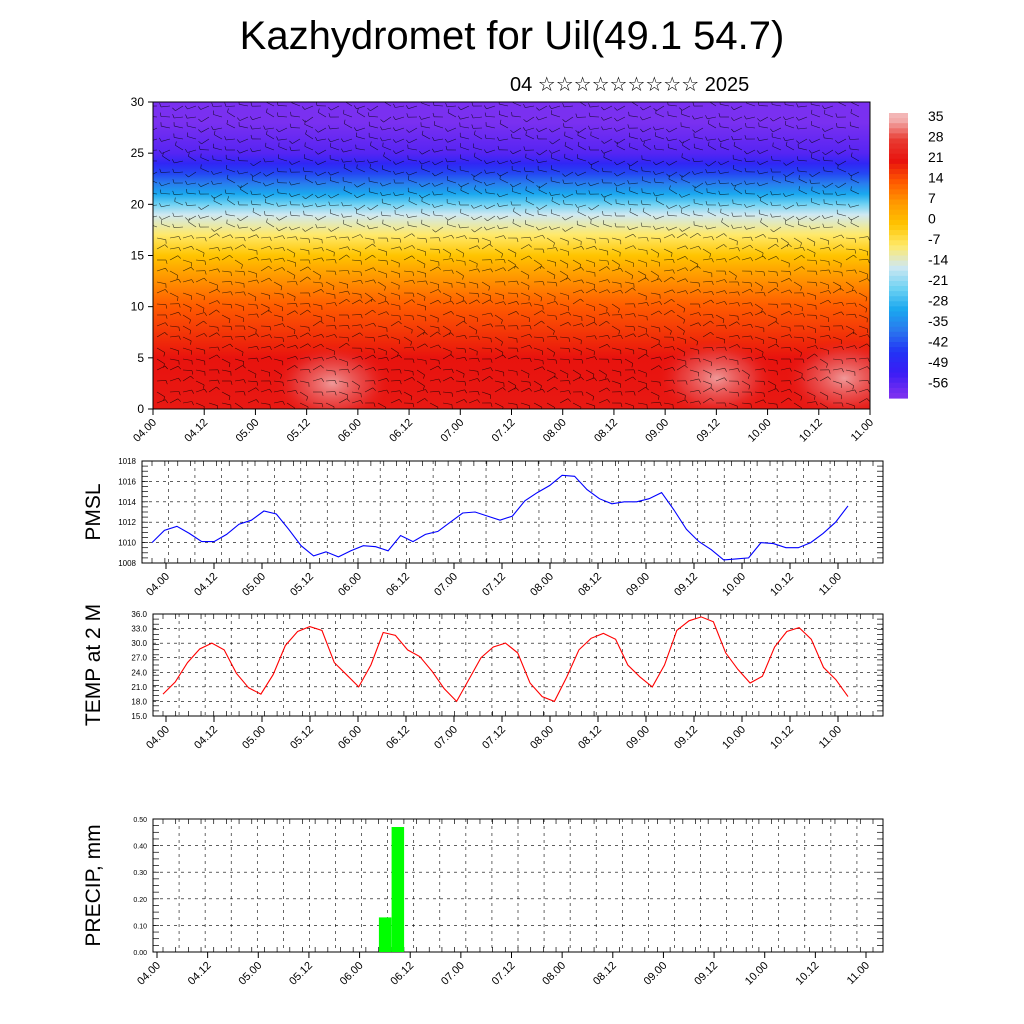 Image resolution: width=1024 pixels, height=1024 pixels. What do you see at coordinates (93, 511) in the screenshot?
I see `y-axis-label: PMSL` at bounding box center [93, 511].